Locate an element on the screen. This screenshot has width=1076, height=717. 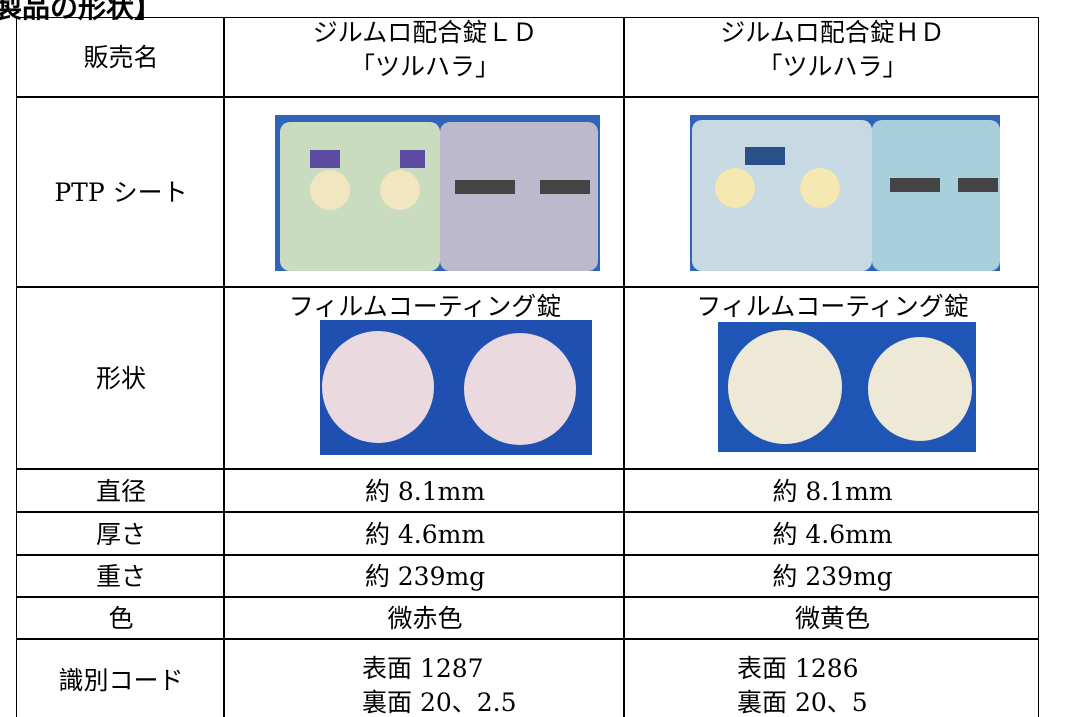
cell-text: 表面 1286 is located at coordinates (798, 668).